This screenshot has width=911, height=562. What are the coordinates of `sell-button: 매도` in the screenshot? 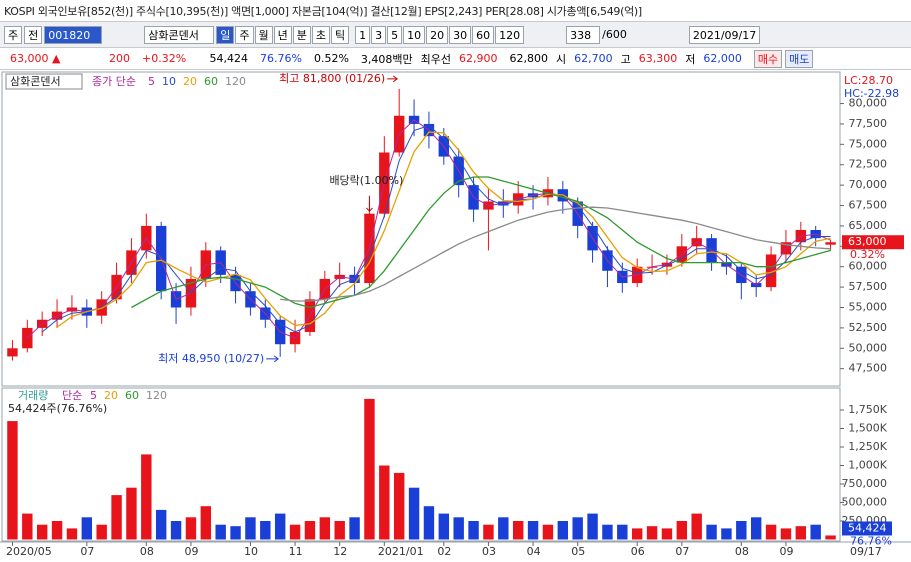 It's located at (799, 58).